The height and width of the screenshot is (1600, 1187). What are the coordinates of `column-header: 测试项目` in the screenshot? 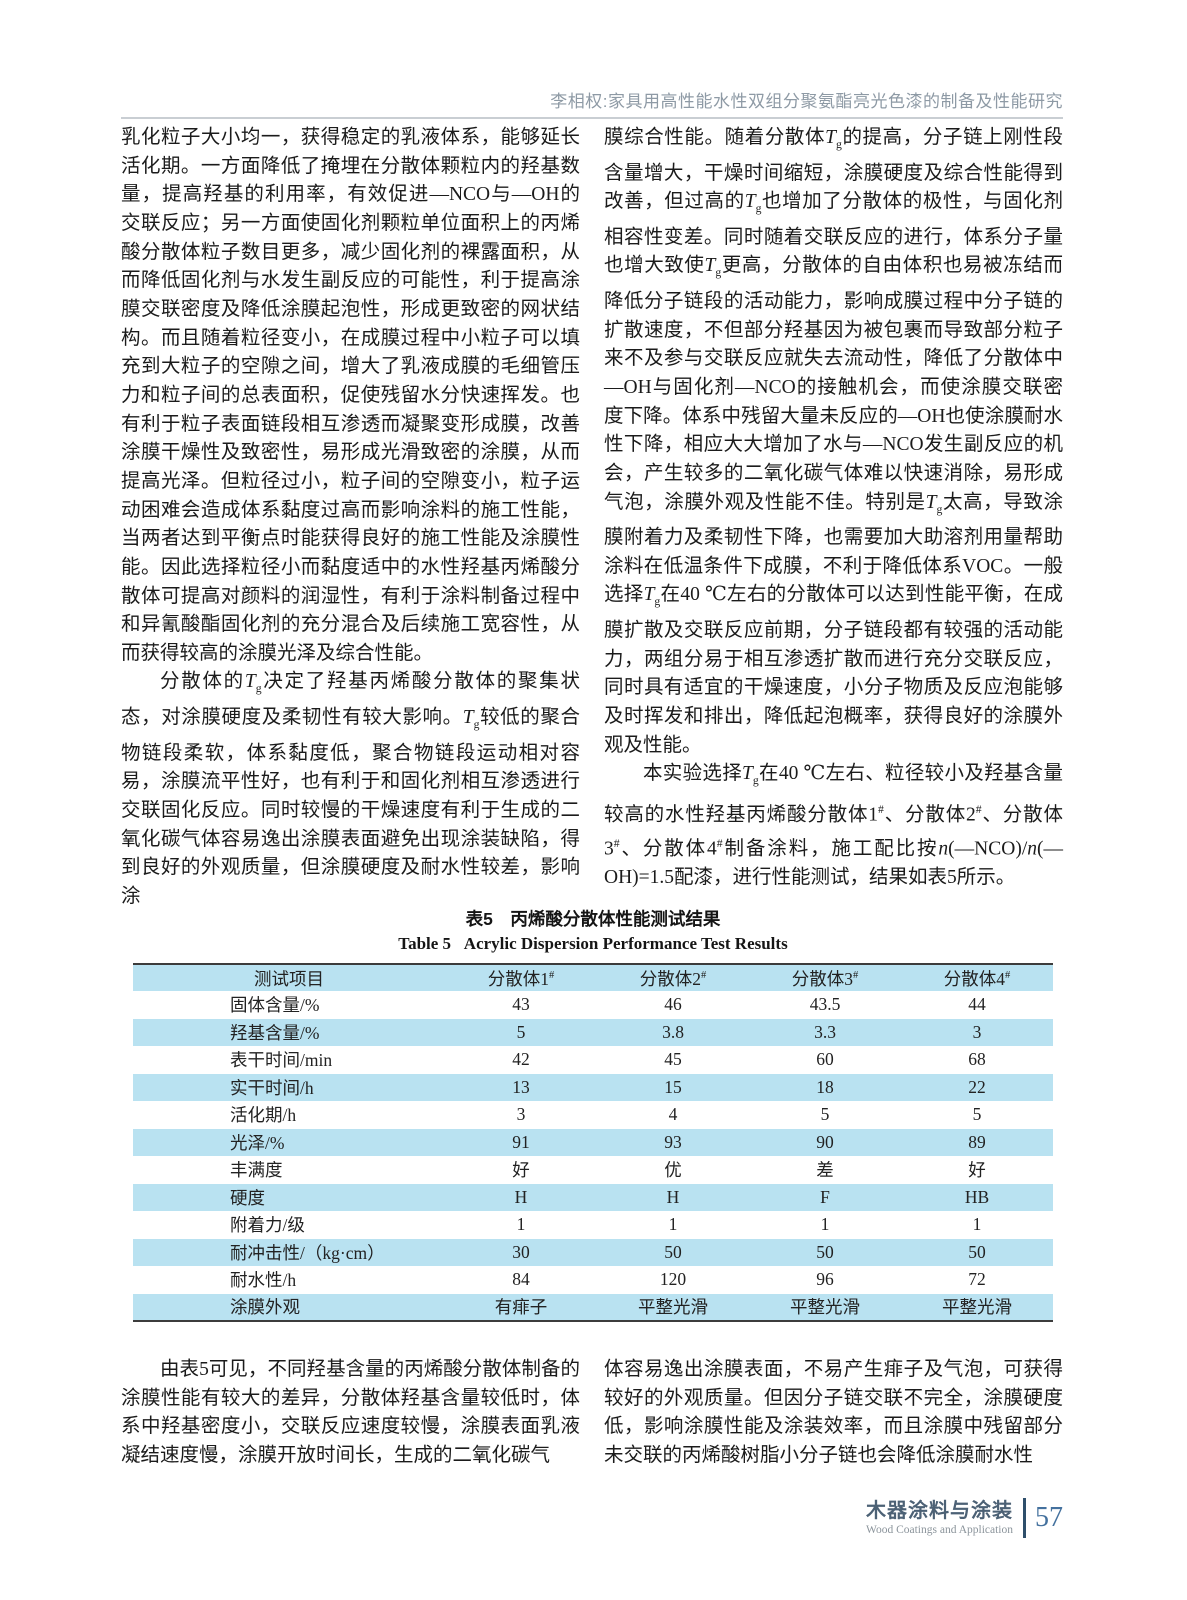 It's located at (289, 978).